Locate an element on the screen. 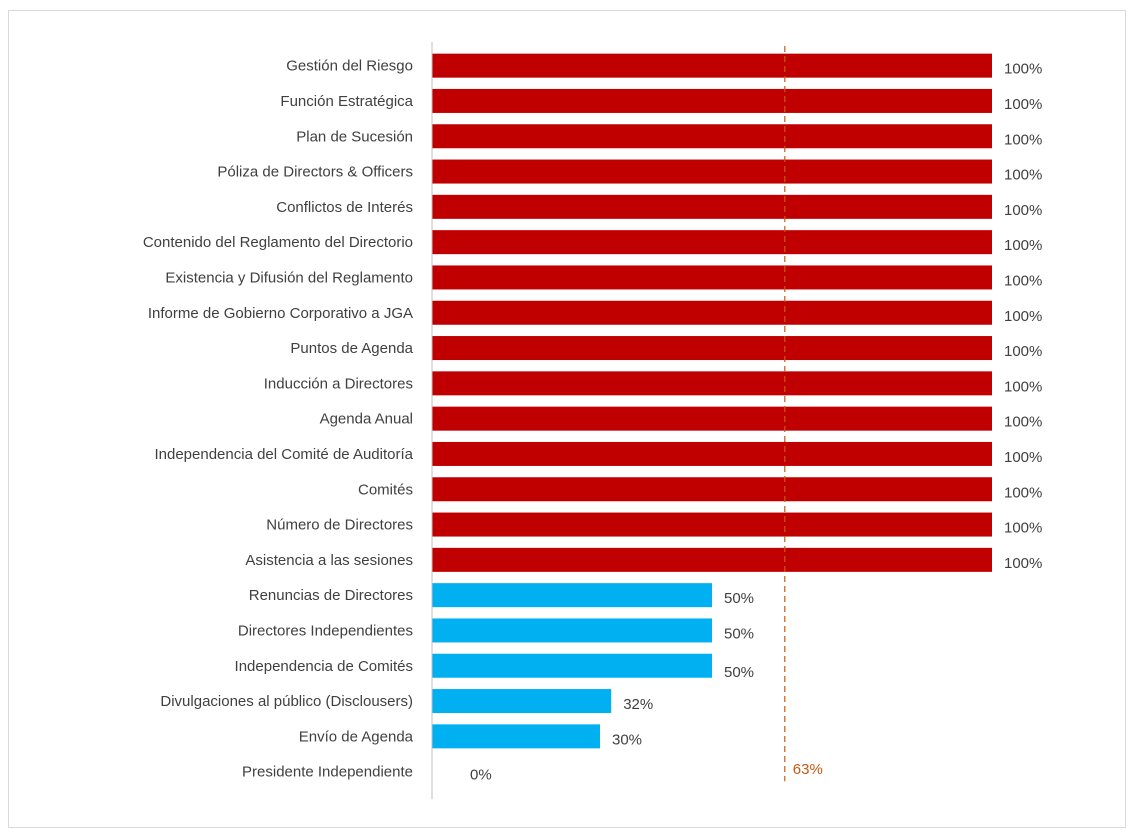 Image resolution: width=1130 pixels, height=834 pixels. category-label: Función Estratégica is located at coordinates (346, 101).